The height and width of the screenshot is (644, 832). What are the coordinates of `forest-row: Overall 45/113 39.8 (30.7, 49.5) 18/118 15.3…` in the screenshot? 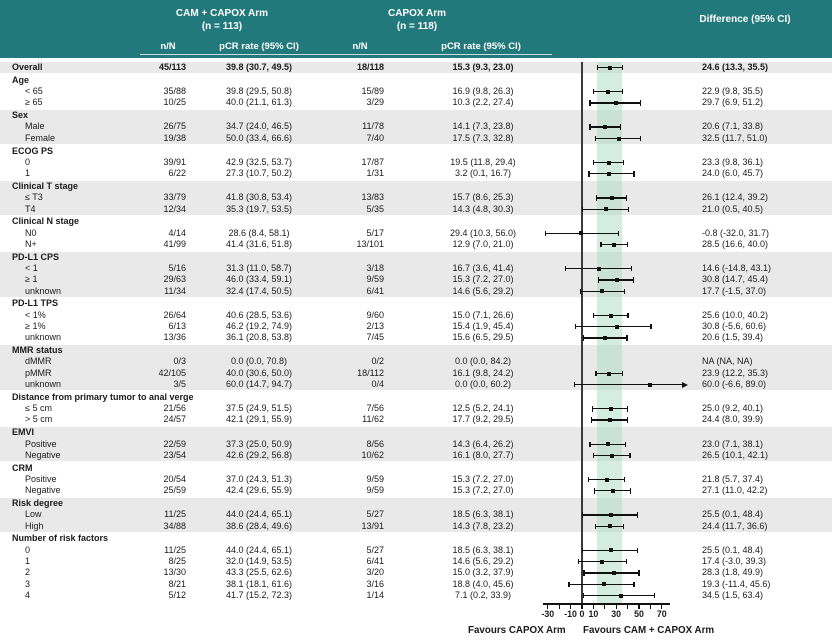 It's located at (416, 67).